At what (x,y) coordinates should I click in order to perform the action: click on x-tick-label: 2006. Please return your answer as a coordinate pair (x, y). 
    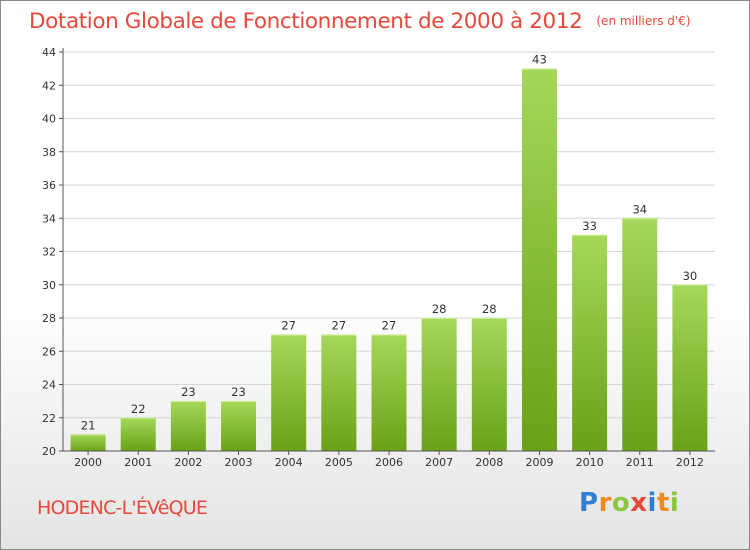
    Looking at the image, I should click on (389, 462).